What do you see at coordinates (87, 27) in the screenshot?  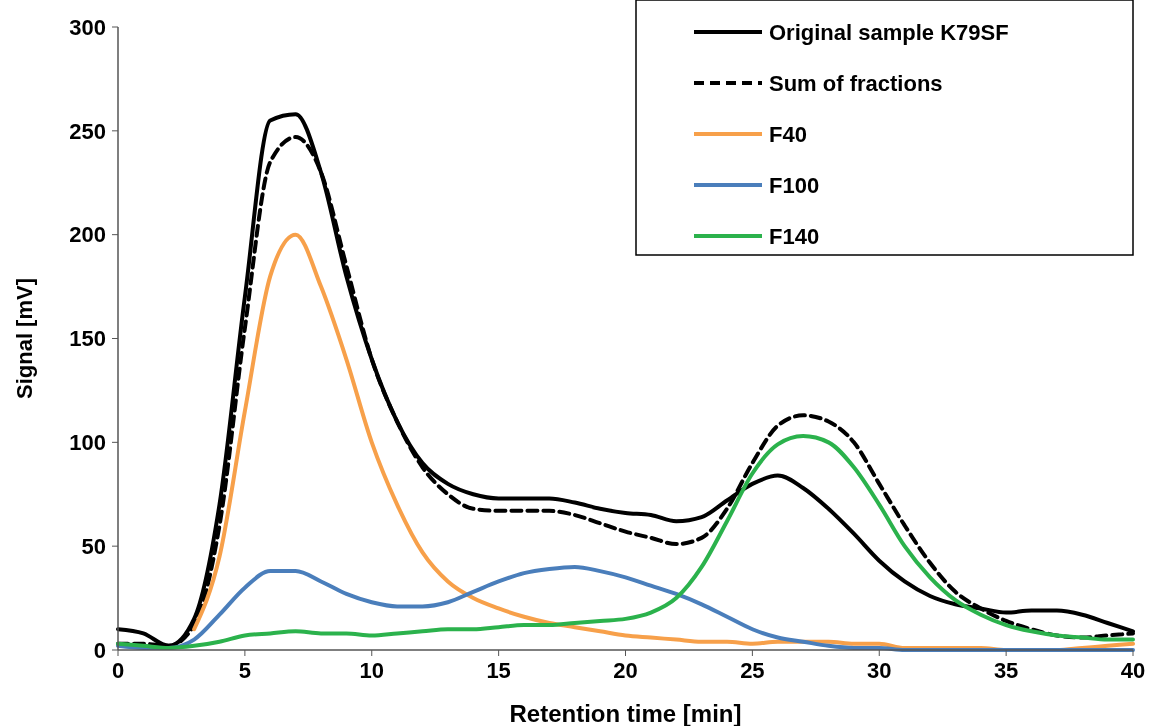 I see `y-tick-label: 300` at bounding box center [87, 27].